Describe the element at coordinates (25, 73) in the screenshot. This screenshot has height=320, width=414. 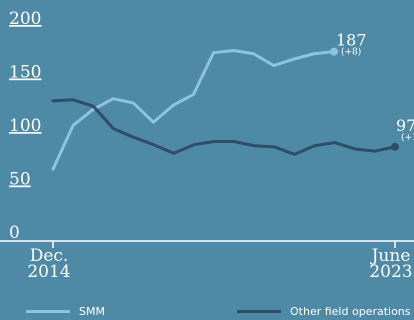
I see `y-tick-label-150: 150` at that location.